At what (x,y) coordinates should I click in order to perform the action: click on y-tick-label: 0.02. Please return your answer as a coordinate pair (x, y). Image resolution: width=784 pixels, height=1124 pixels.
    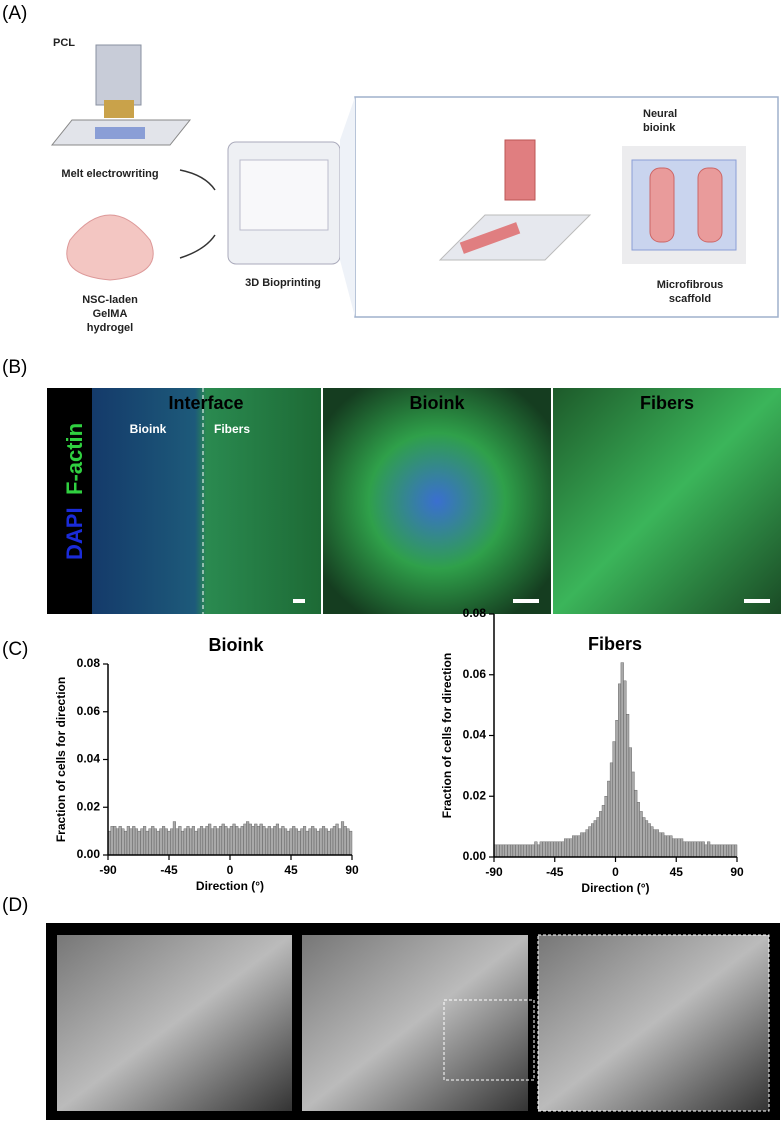
    Looking at the image, I should click on (89, 806).